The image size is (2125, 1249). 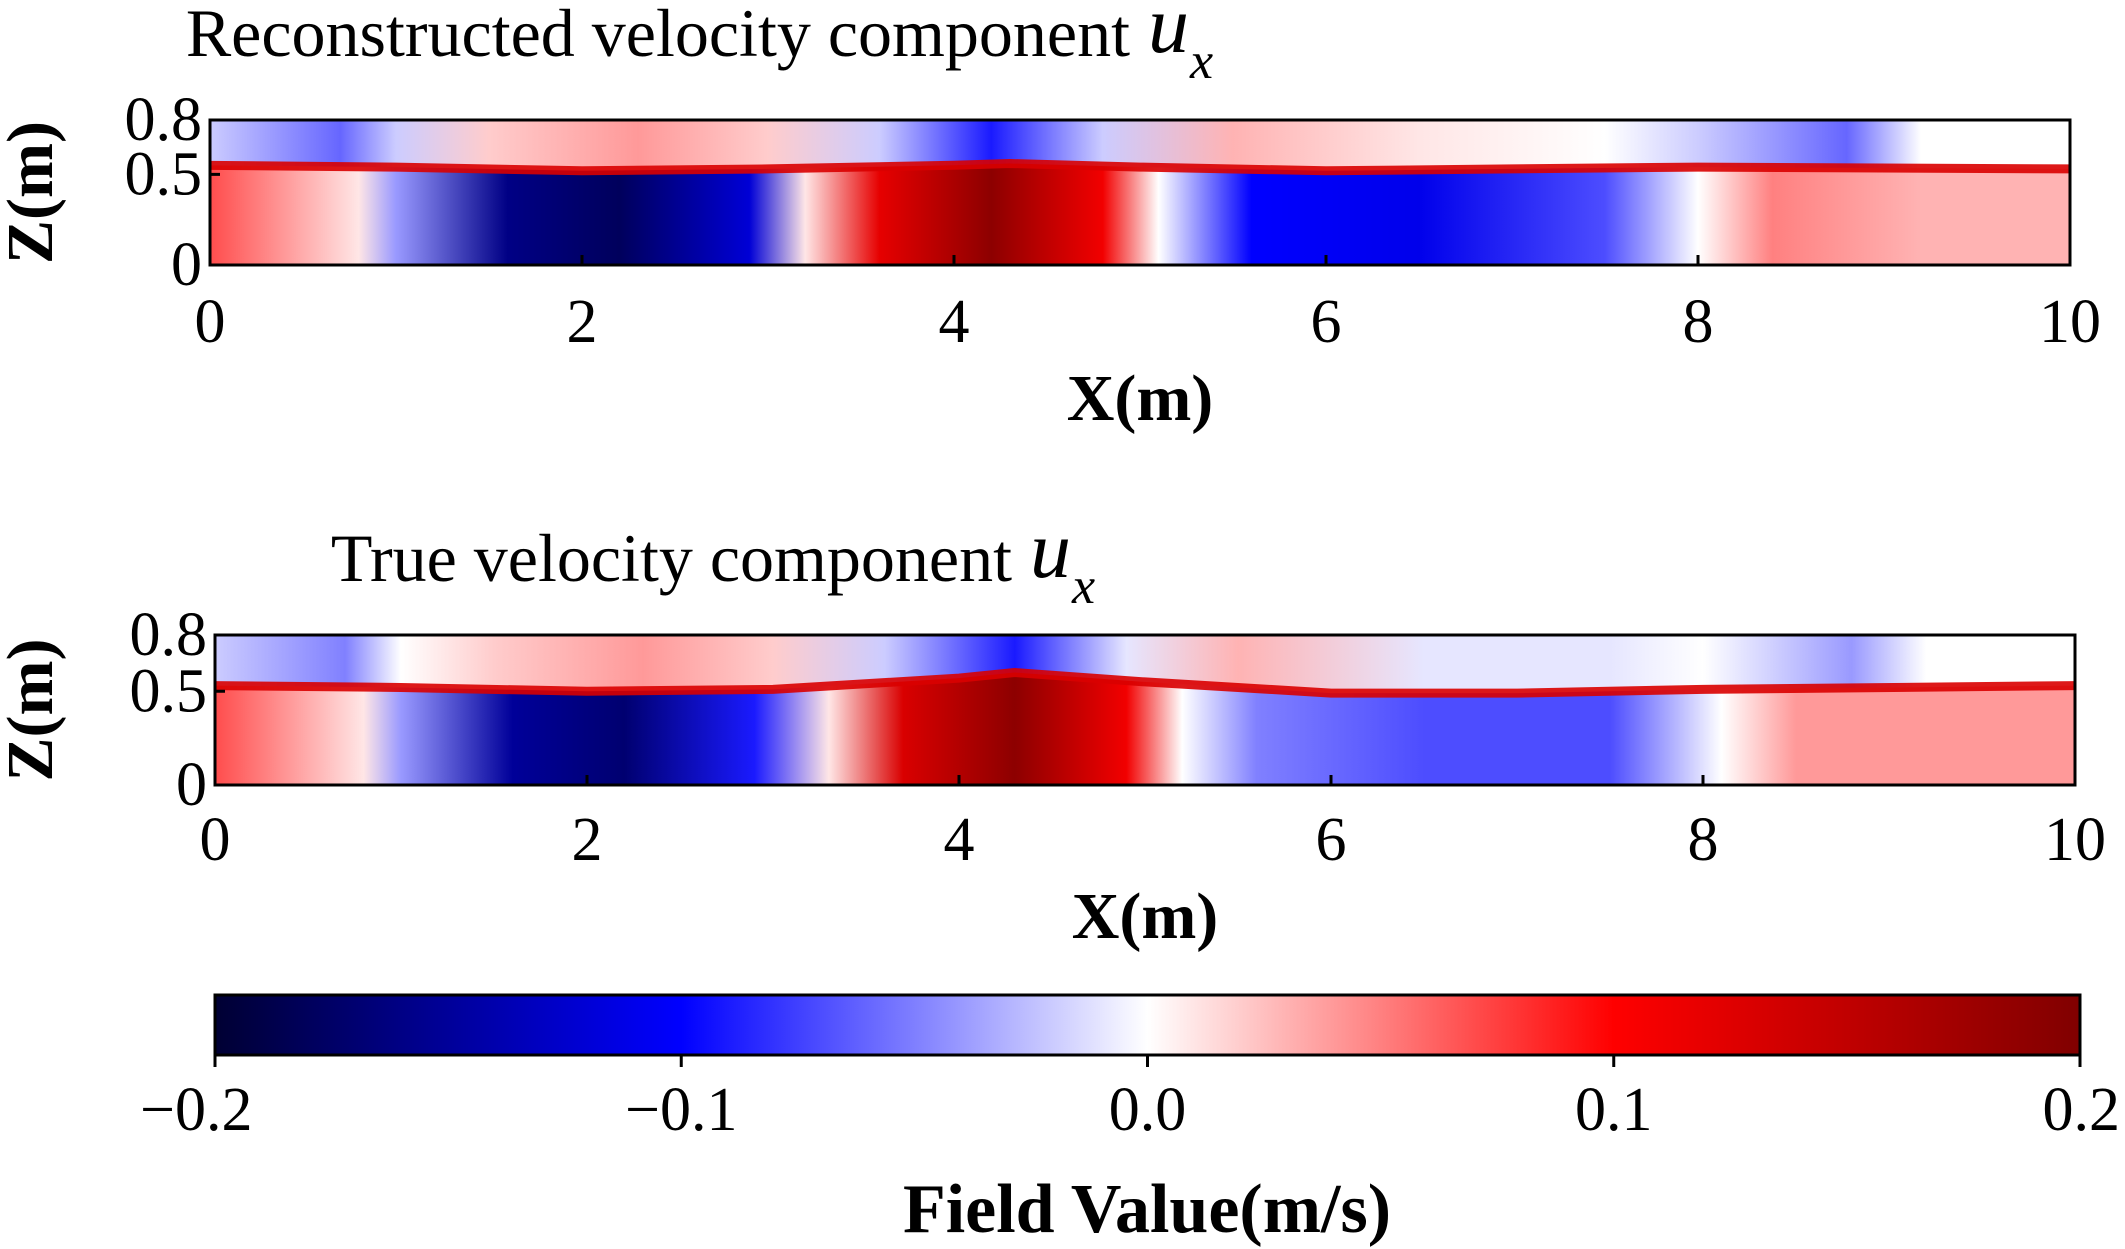 I want to click on colorbar-ticks: −0.2 −0.1 0.0 0.1 0.2, so click(x=1130, y=1099).